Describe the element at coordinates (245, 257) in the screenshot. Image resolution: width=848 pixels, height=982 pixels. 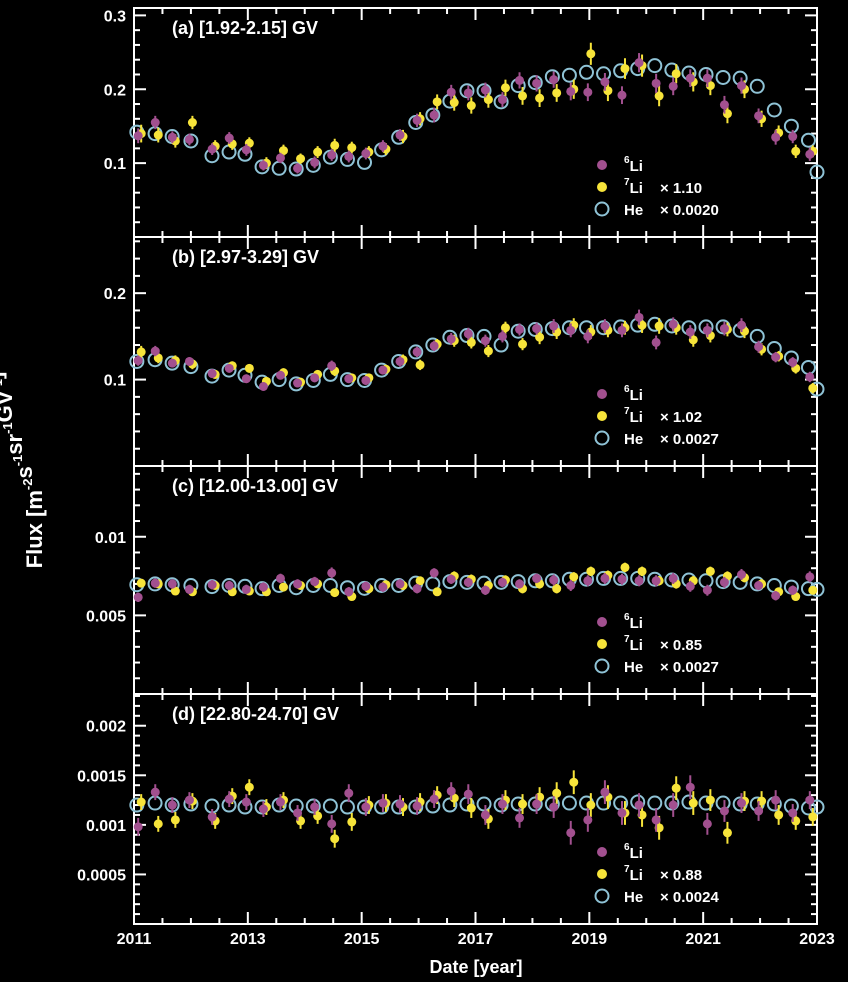
I see `panel-title: (b) [2.97-3.29] GV` at that location.